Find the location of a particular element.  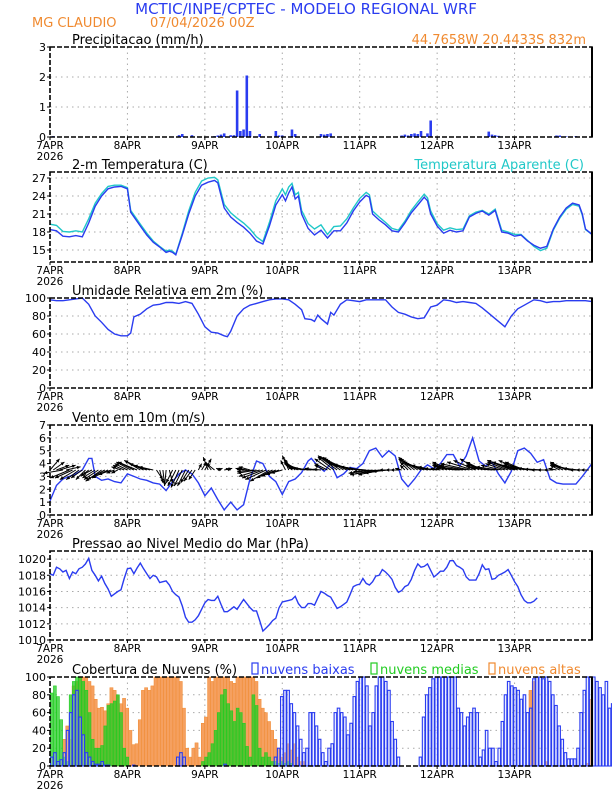

y-tick-label: 6 is located at coordinates (42, 438).